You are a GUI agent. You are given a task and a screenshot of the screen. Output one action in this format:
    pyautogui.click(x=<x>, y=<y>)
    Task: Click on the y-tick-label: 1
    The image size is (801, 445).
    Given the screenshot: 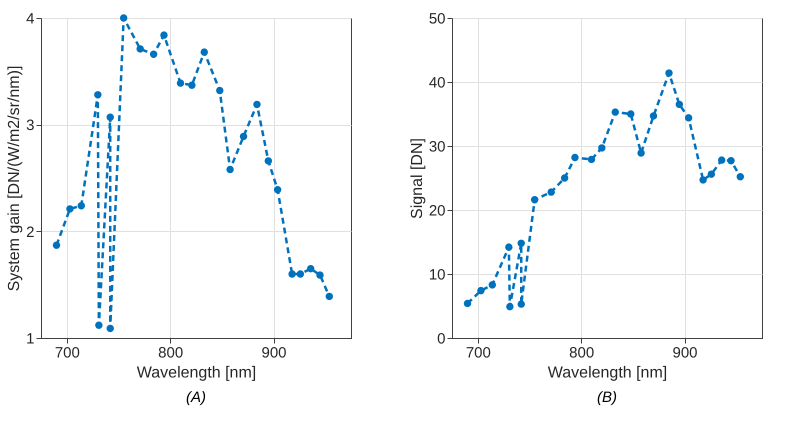 What is the action you would take?
    pyautogui.click(x=30, y=339)
    